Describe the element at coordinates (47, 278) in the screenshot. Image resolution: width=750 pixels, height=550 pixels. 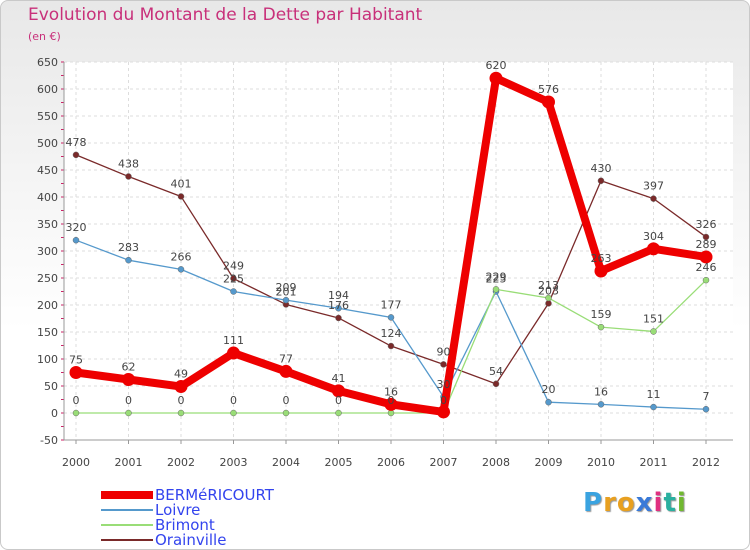
I see `y-tick-label: 250` at that location.